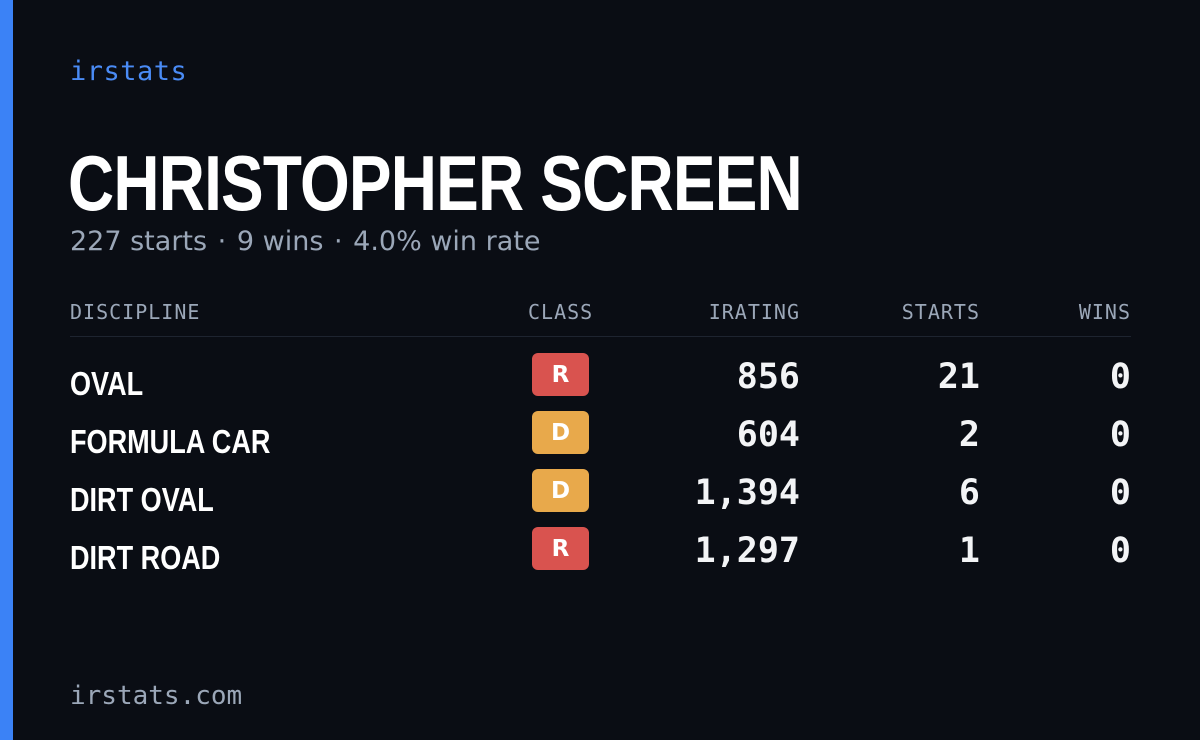 The width and height of the screenshot is (1200, 740). I want to click on discipline-name: OVAL, so click(107, 383).